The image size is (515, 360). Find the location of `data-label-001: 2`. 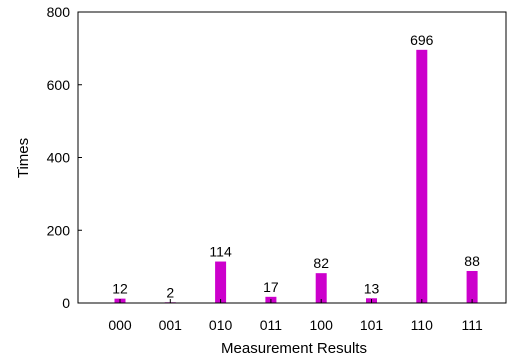

data-label-001: 2 is located at coordinates (170, 292).